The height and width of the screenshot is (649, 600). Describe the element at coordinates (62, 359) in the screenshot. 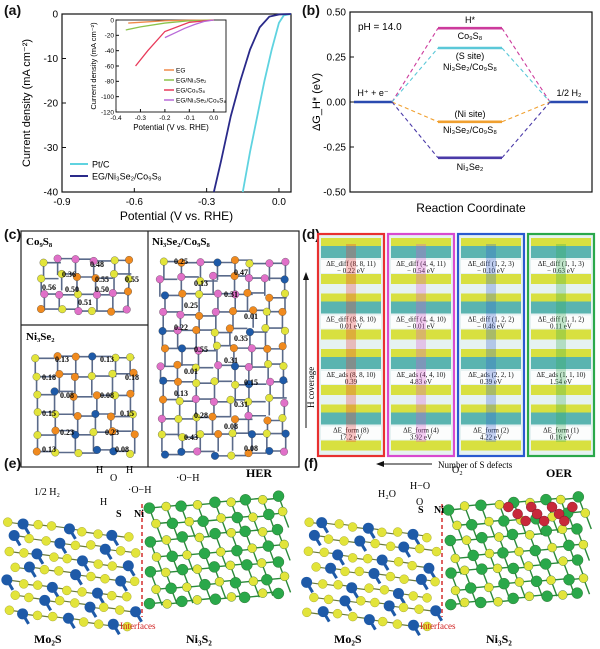

I see `panel-c-ni3se2-value: 0.13` at that location.